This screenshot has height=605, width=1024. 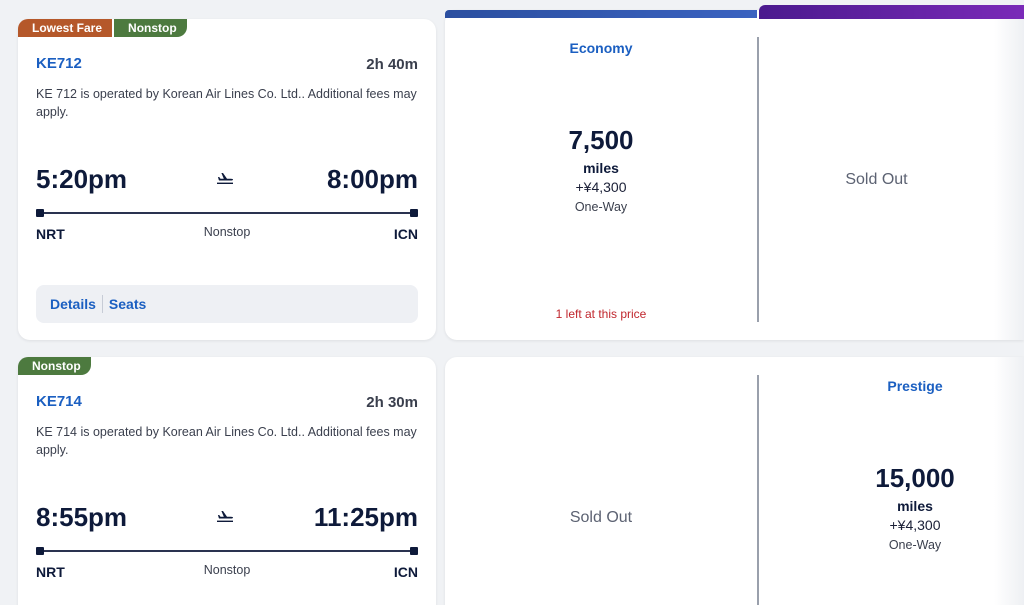 What do you see at coordinates (915, 478) in the screenshot?
I see `miles-amount: 15,000` at bounding box center [915, 478].